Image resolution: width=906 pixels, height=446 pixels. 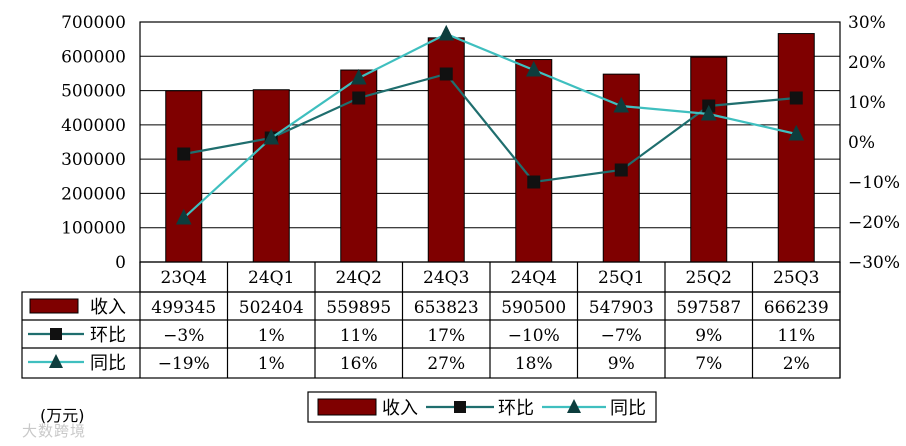 I want to click on y-left-tick-label: 700000, so click(x=93, y=23).